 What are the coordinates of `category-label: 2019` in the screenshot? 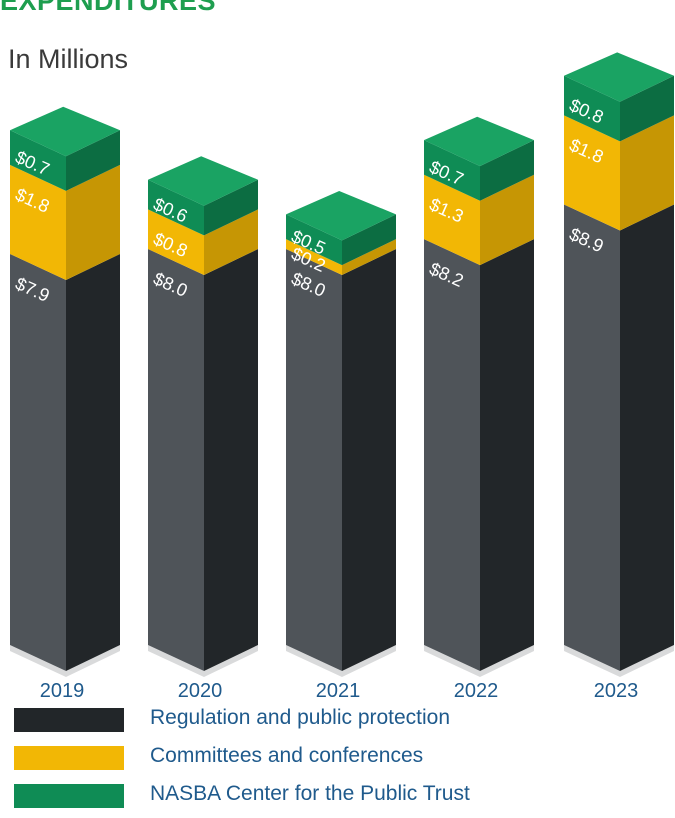 It's located at (62, 690).